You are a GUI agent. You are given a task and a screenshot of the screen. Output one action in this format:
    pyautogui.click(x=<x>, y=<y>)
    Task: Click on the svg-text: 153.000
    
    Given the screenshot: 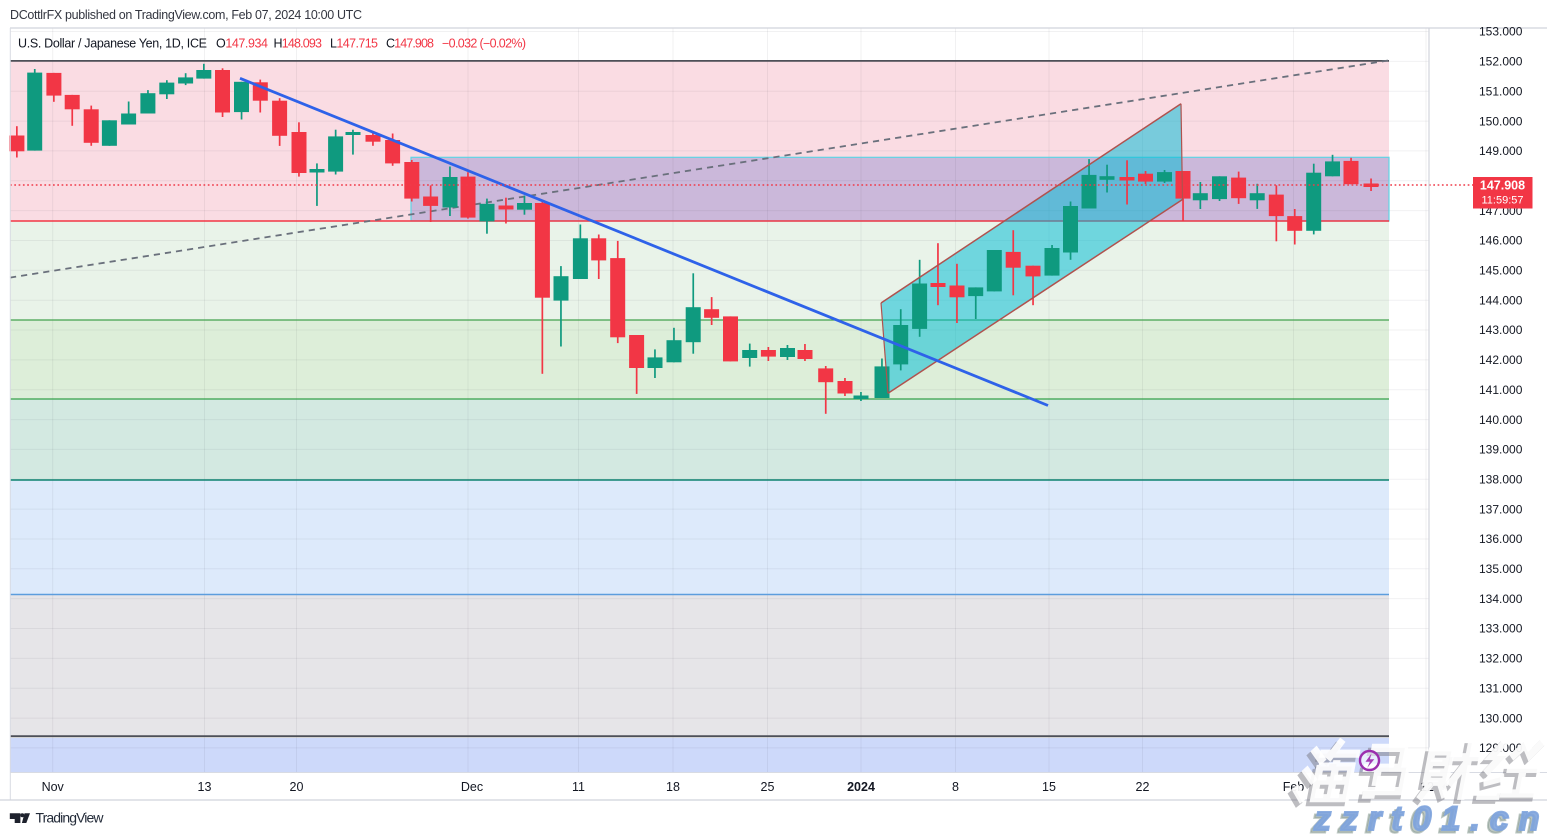 What is the action you would take?
    pyautogui.click(x=1501, y=32)
    